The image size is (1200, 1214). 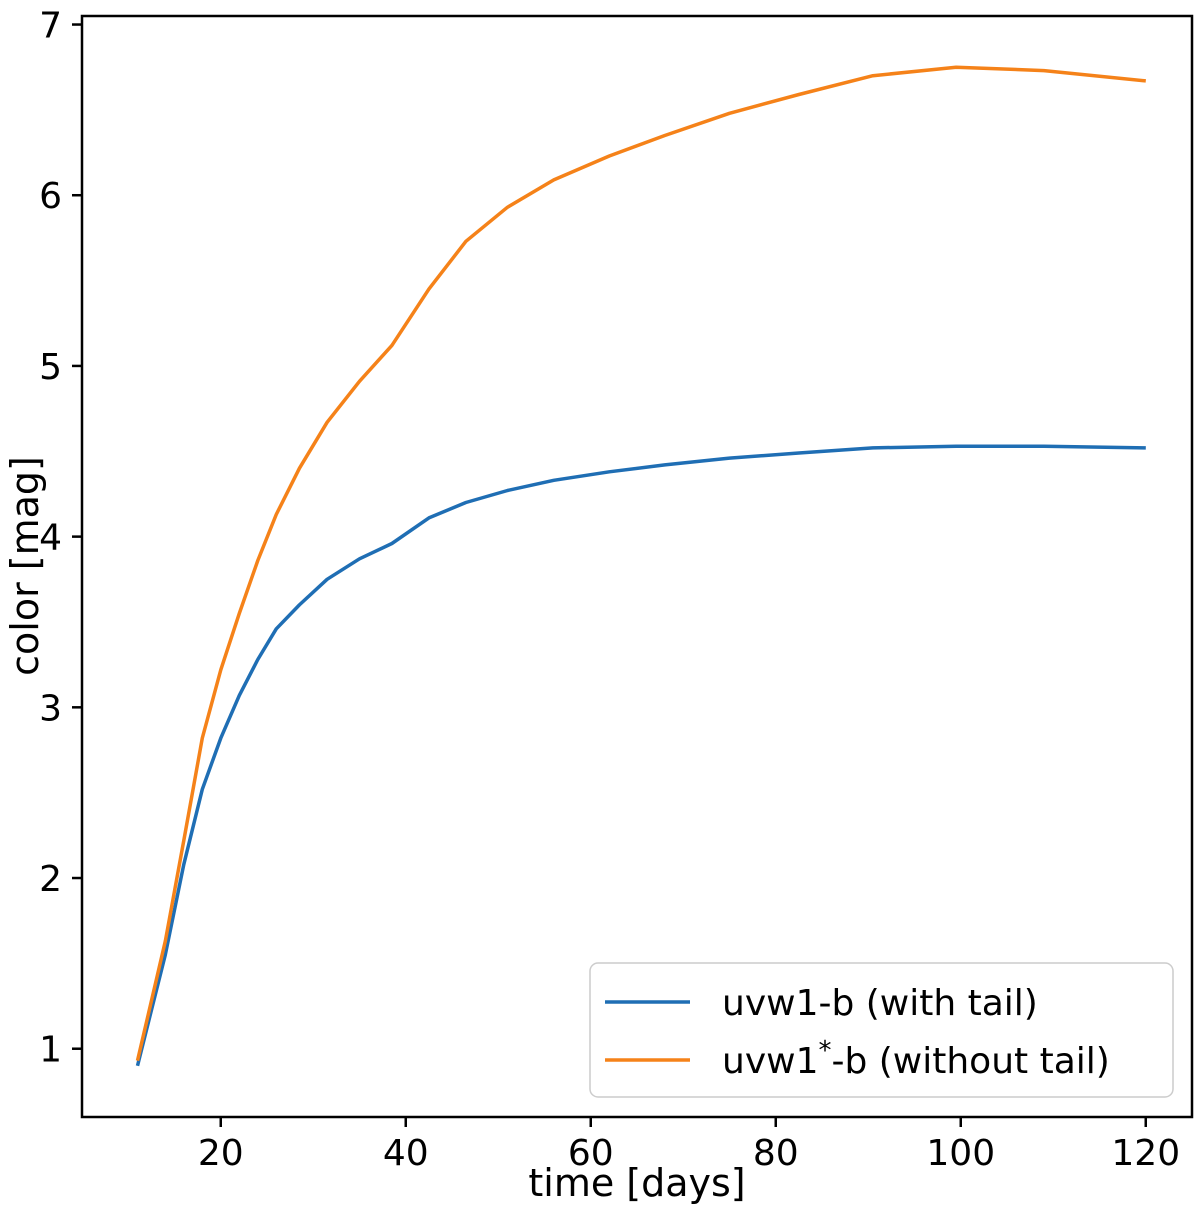 I want to click on legend-label-rest: -b (without tail), so click(x=970, y=1061).